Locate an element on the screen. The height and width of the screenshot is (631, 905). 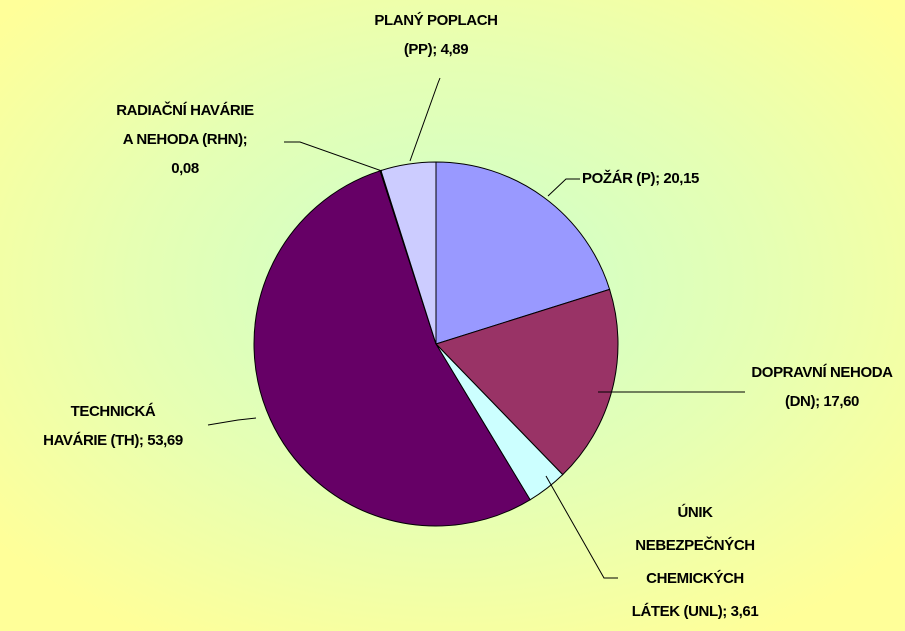
data-label: POŽÁR (P); 20,15 is located at coordinates (640, 178).